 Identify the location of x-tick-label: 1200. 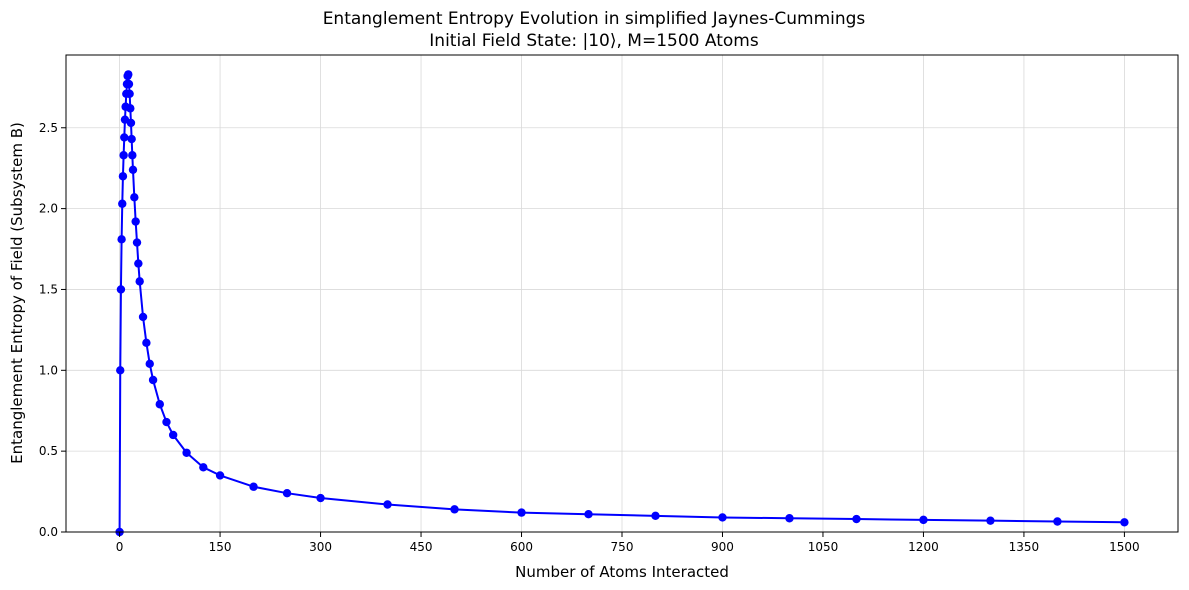
(923, 547).